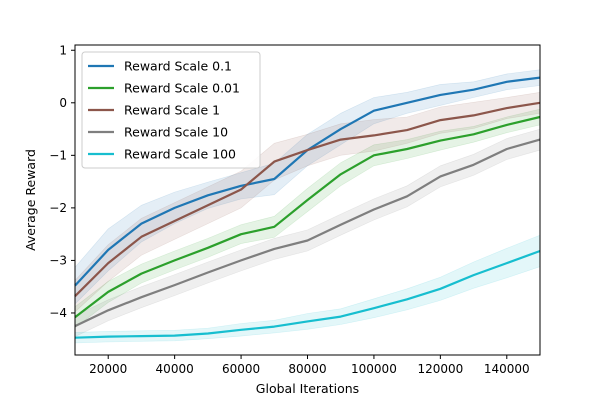 This screenshot has width=600, height=400. What do you see at coordinates (58, 155) in the screenshot?
I see `y-tick-label: −1` at bounding box center [58, 155].